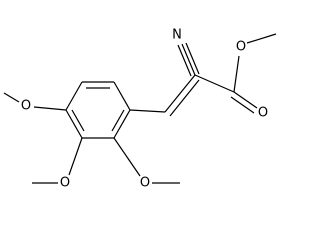 The height and width of the screenshot is (240, 320). What do you see at coordinates (177, 35) in the screenshot?
I see `atom-label: N` at bounding box center [177, 35].